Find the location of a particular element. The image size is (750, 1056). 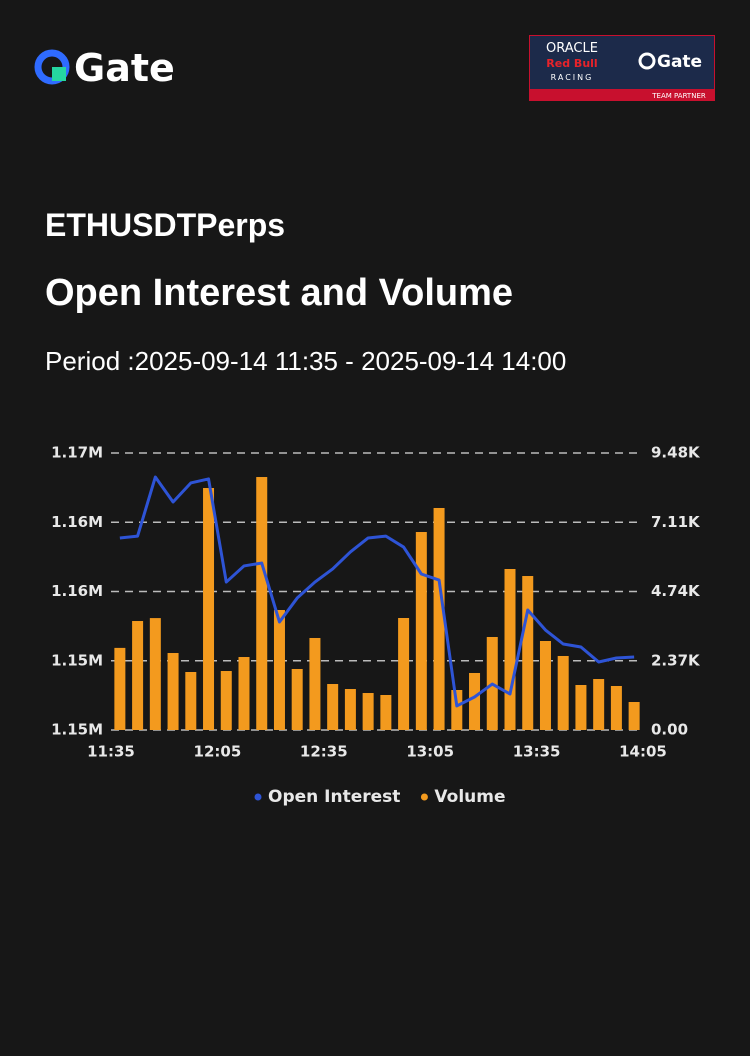

y-tick-label: 1.17M is located at coordinates (77, 453).